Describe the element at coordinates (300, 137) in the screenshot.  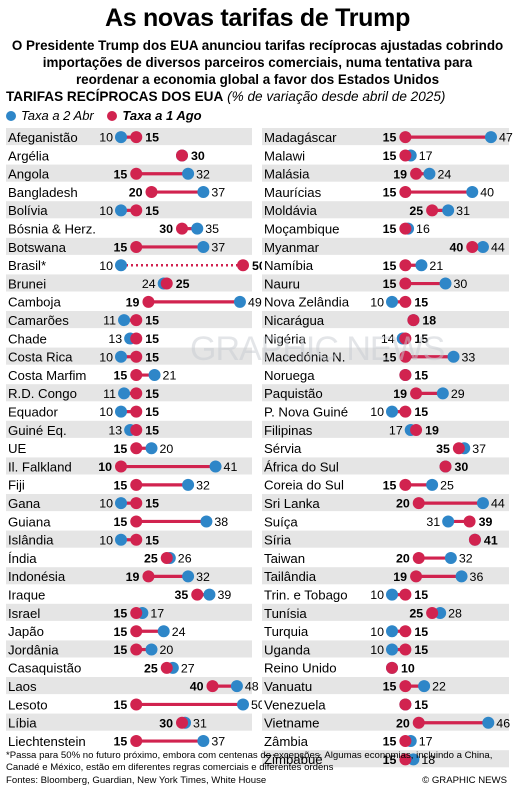
I see `country-label: Madagáscar` at that location.